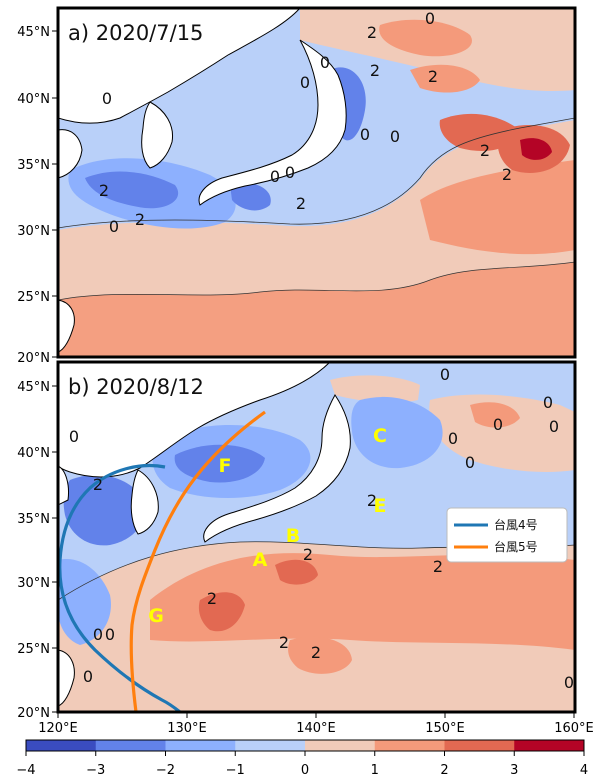  What do you see at coordinates (514, 770) in the screenshot?
I see `colorbar-tick-label: 3` at bounding box center [514, 770].